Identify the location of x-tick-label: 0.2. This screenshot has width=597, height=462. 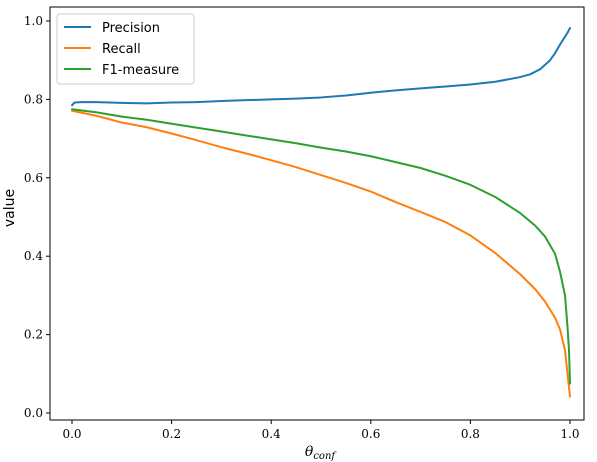
(171, 434).